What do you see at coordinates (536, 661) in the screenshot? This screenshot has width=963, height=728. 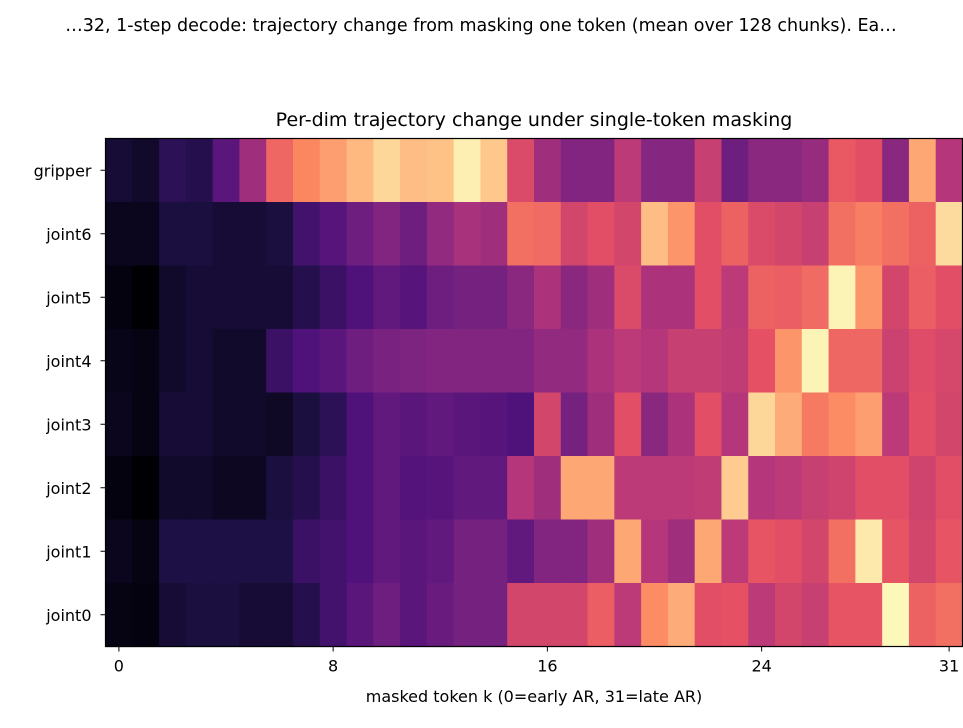 I see `x-axis: 0 8 16 24 31` at bounding box center [536, 661].